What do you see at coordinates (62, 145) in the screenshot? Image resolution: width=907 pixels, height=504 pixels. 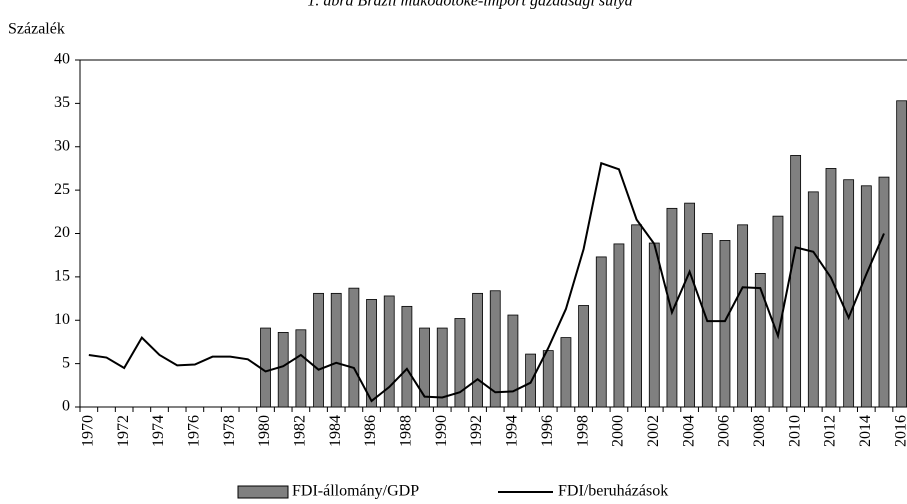 I see `y-tick-label: 30` at bounding box center [62, 145].